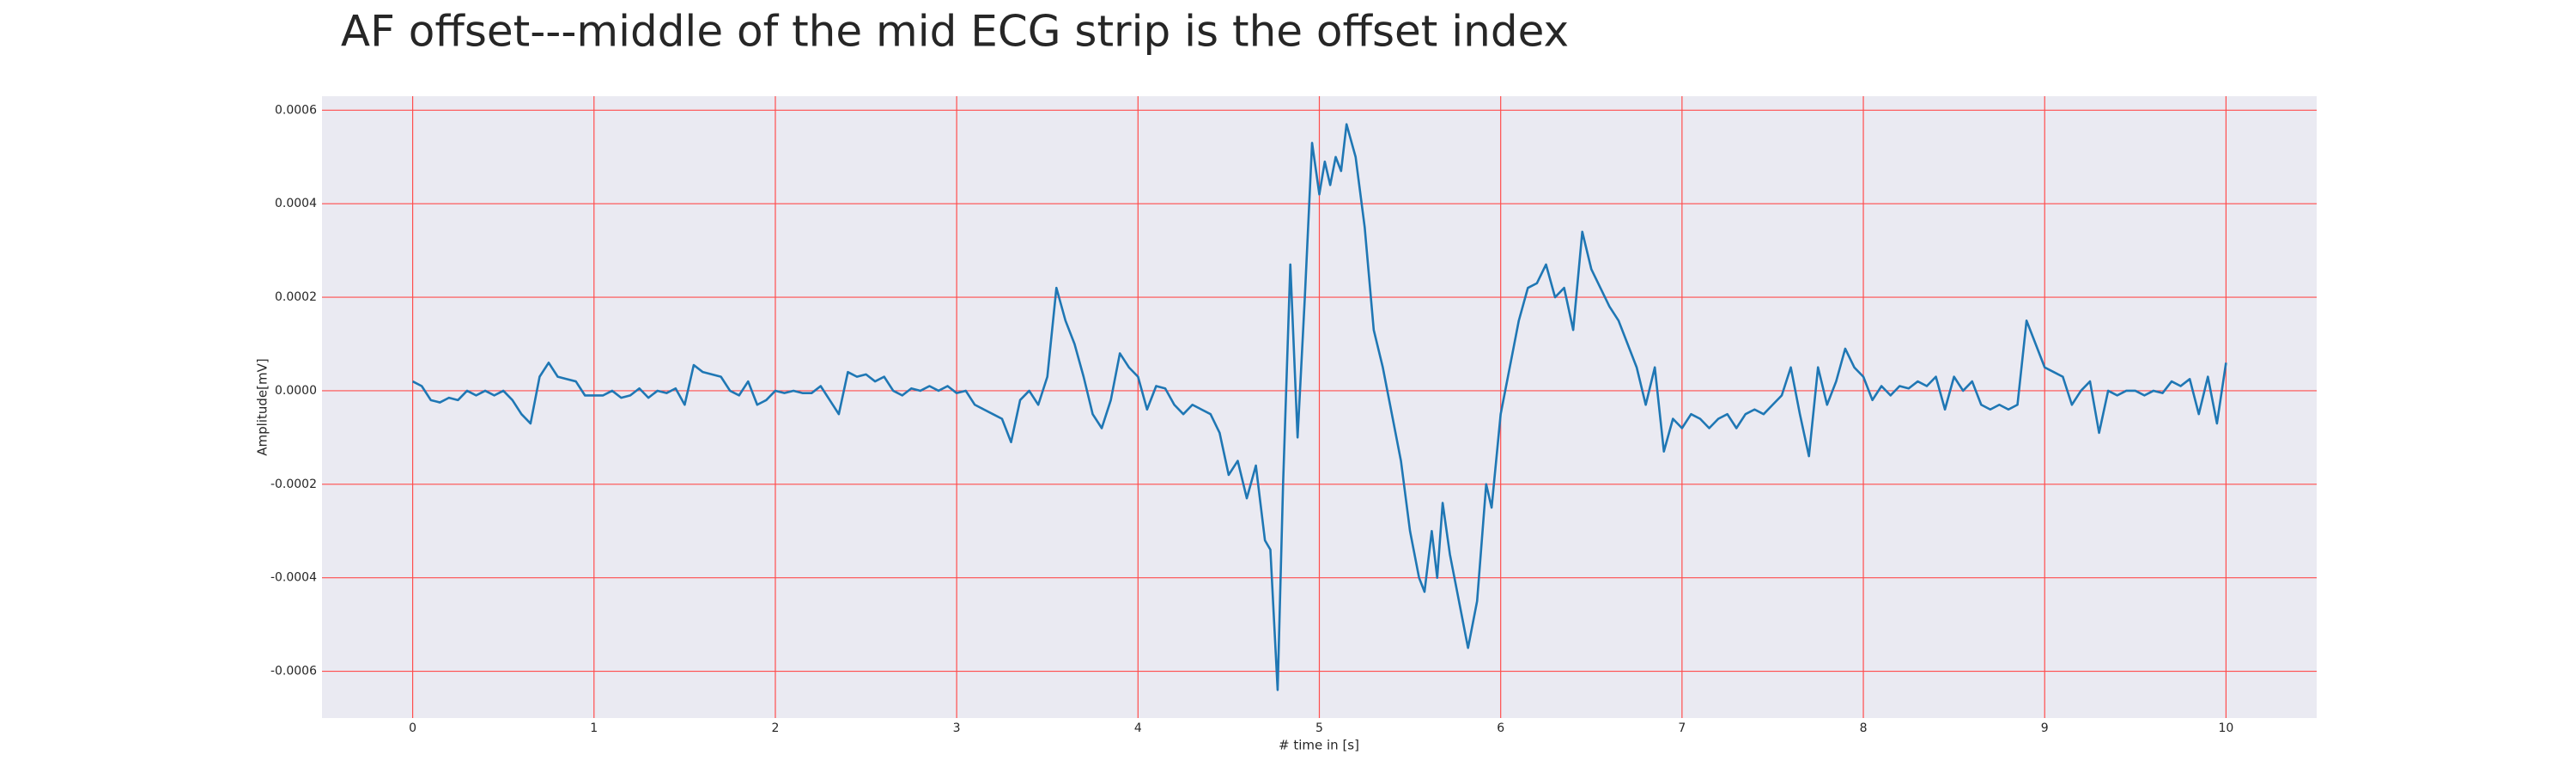 This screenshot has height=773, width=2576. I want to click on y-tick-label: -0.0004, so click(293, 578).